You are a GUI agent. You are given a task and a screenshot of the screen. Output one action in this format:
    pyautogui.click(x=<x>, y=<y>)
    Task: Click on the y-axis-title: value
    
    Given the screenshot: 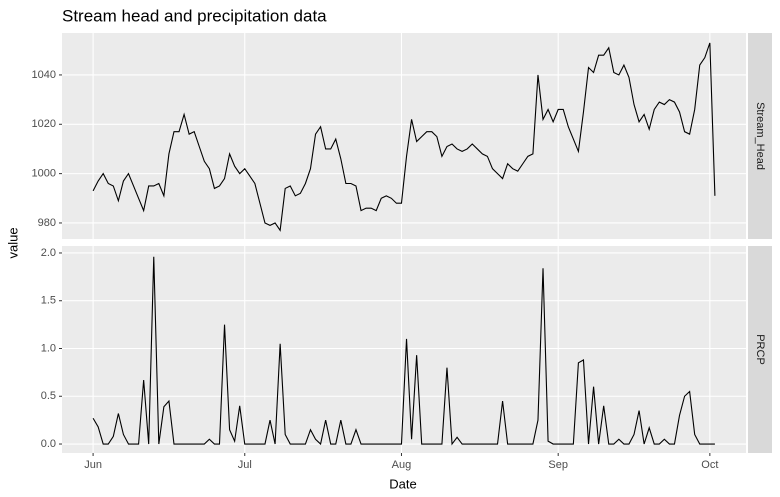 What is the action you would take?
    pyautogui.click(x=12, y=242)
    